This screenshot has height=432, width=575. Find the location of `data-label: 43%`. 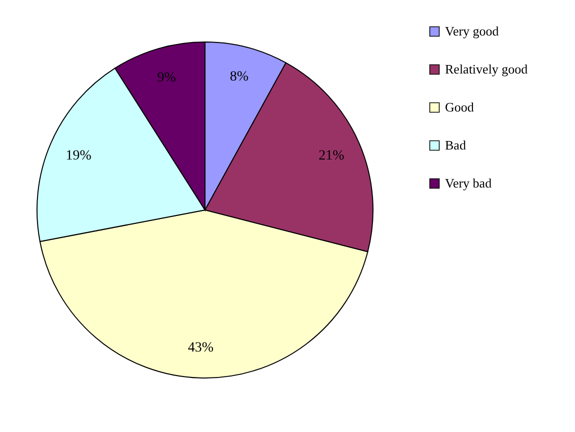

data-label: 43% is located at coordinates (201, 348).